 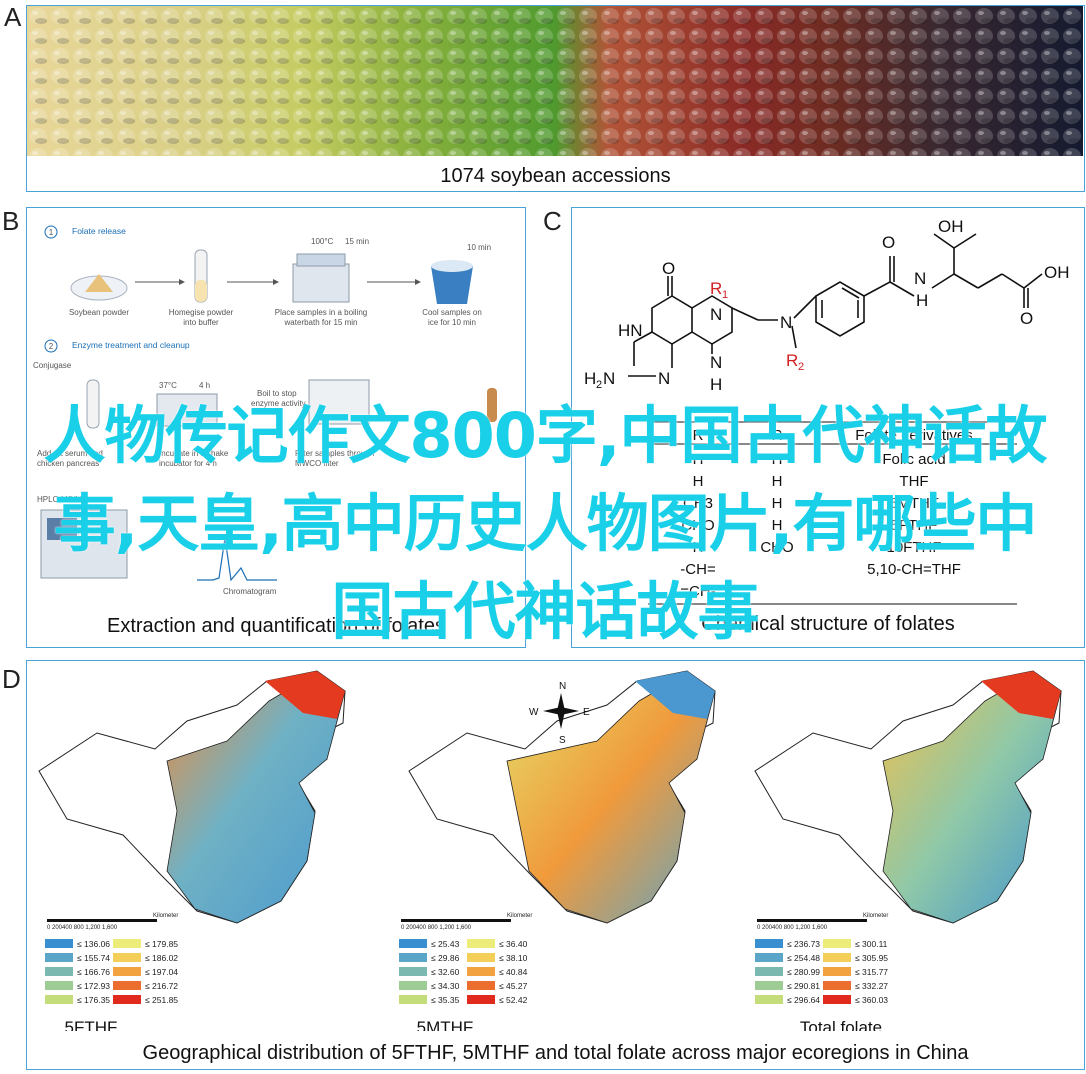 What do you see at coordinates (630, 330) in the screenshot?
I see `atom-hn: HN` at bounding box center [630, 330].